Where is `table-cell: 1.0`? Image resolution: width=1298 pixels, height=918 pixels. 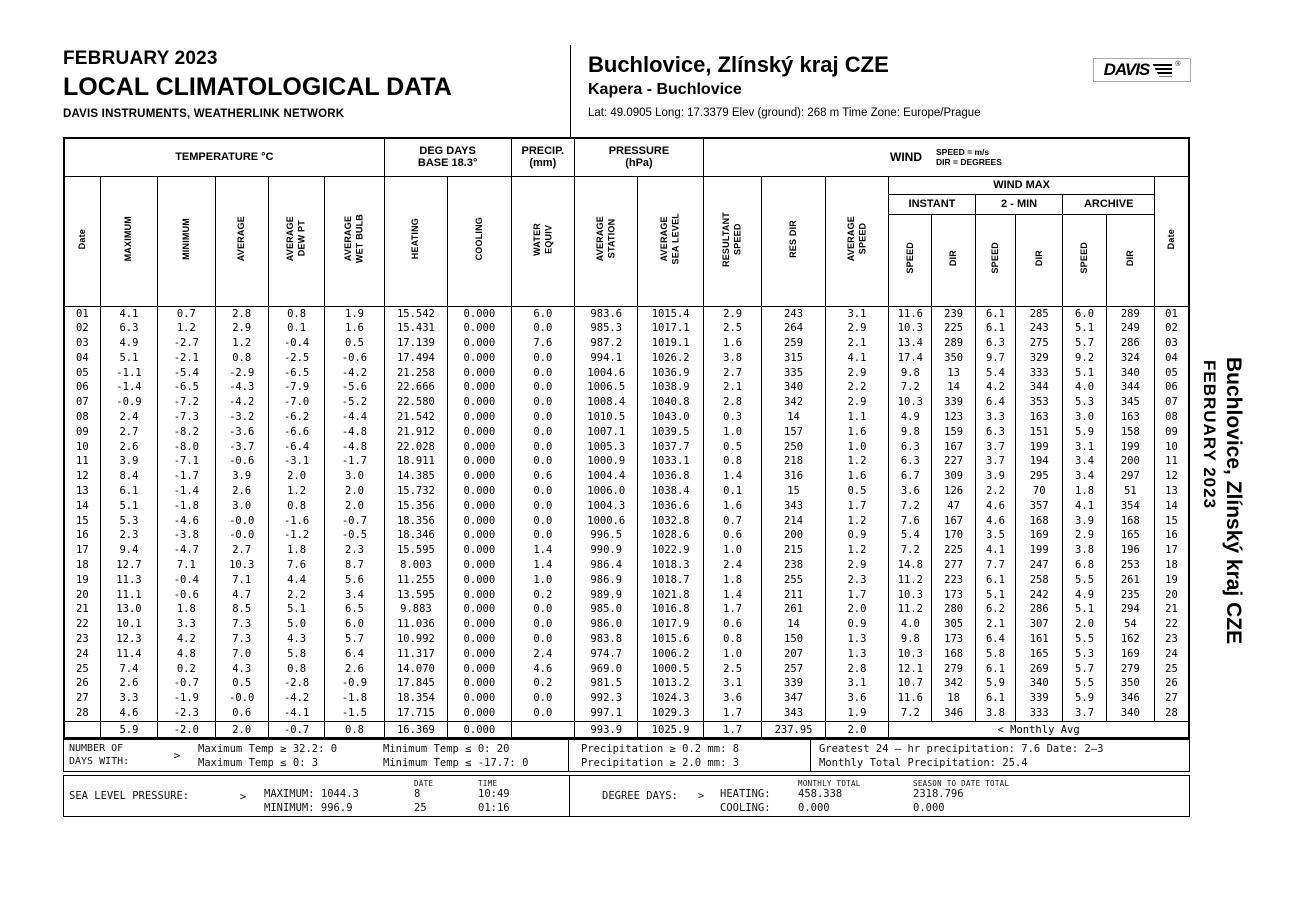 table-cell: 1.0 is located at coordinates (543, 580).